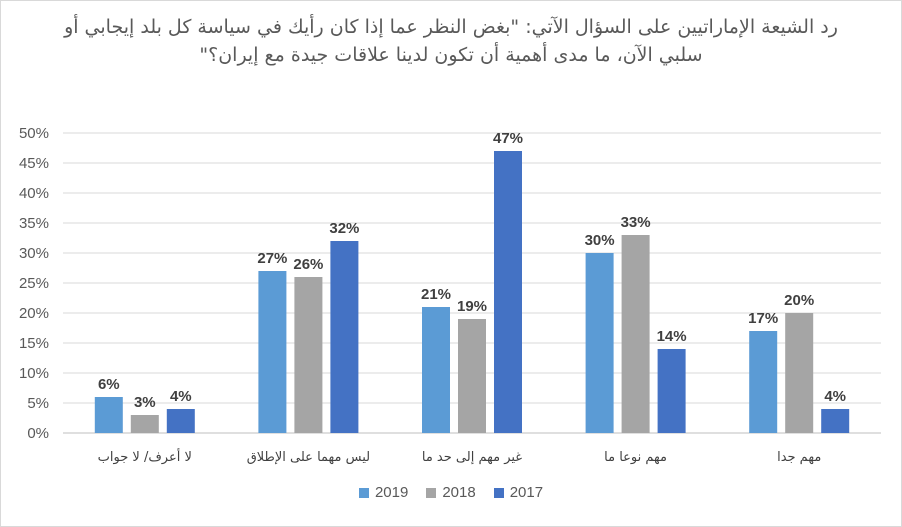  I want to click on category-label: مهم جدا, so click(799, 457).